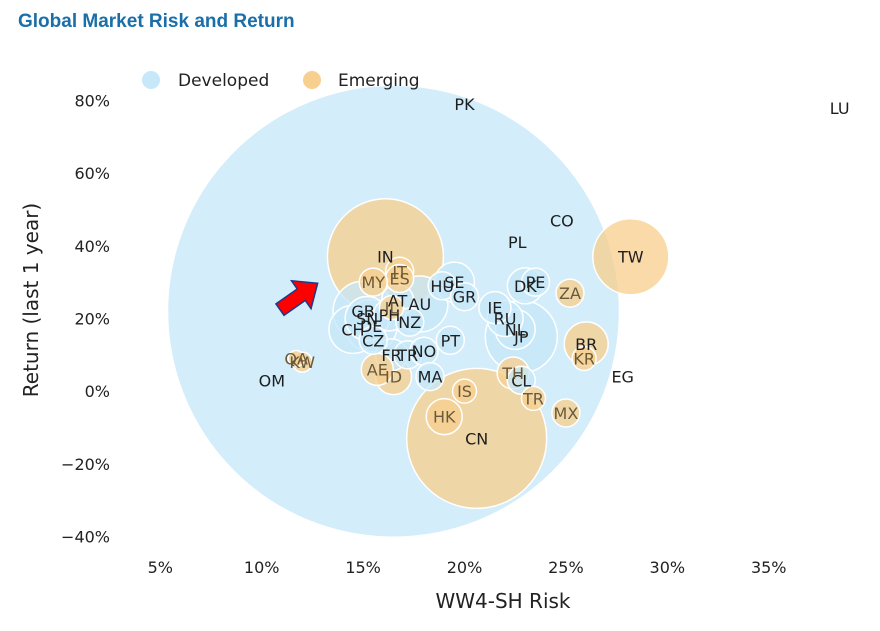 The image size is (880, 631). I want to click on bubble-is, so click(464, 391).